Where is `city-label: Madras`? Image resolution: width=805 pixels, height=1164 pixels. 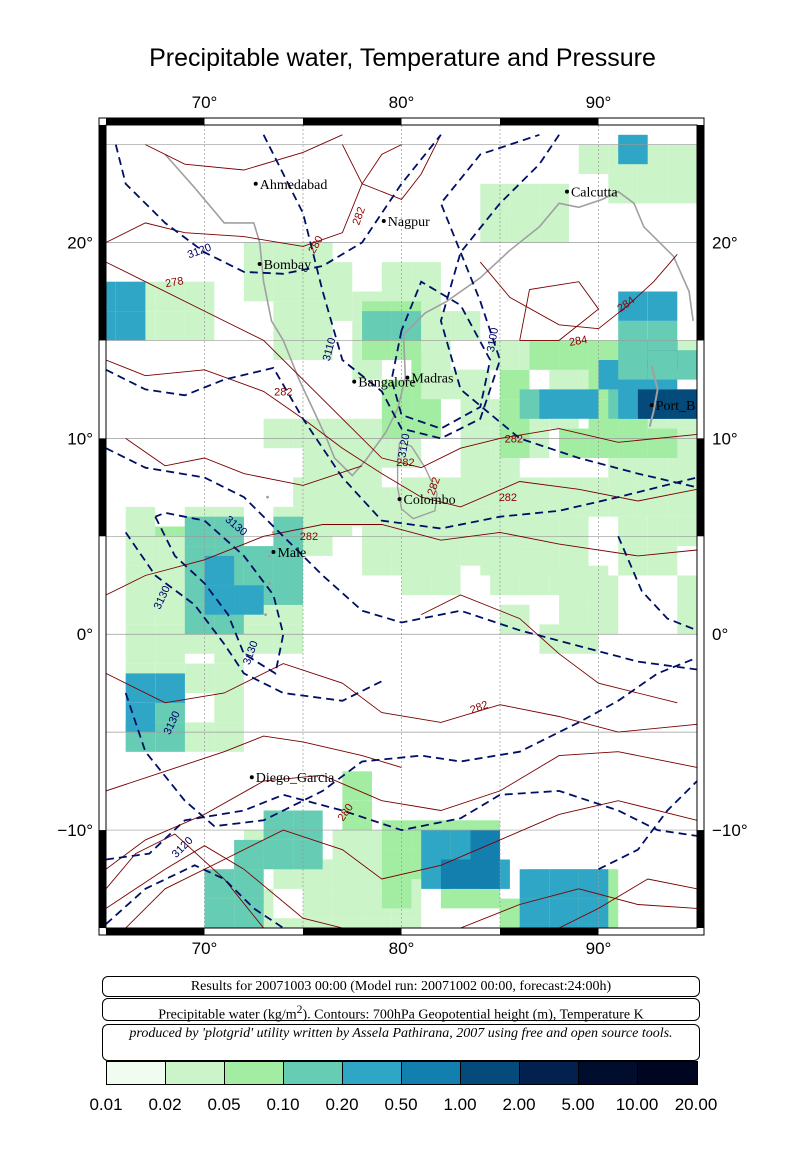
city-label: Madras is located at coordinates (432, 379).